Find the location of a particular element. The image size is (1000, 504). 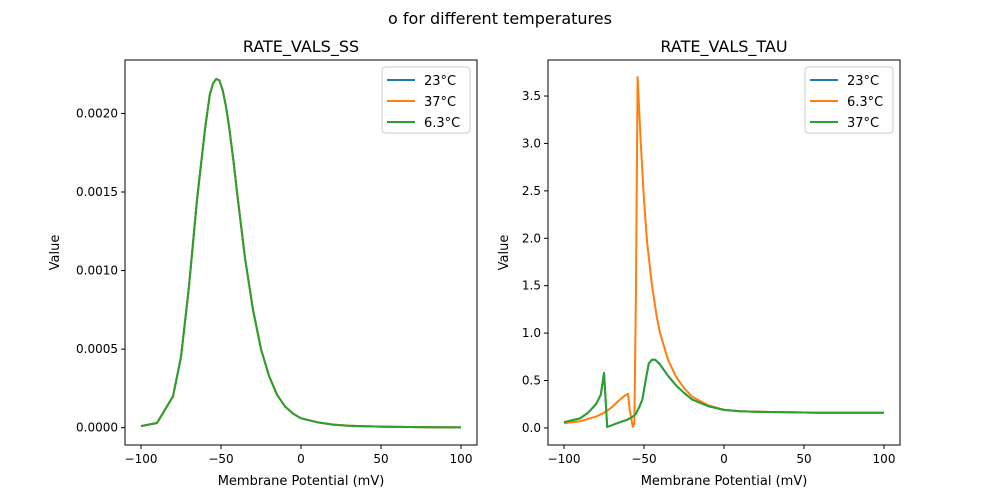

y-tick-label: 1.0 is located at coordinates (531, 333).